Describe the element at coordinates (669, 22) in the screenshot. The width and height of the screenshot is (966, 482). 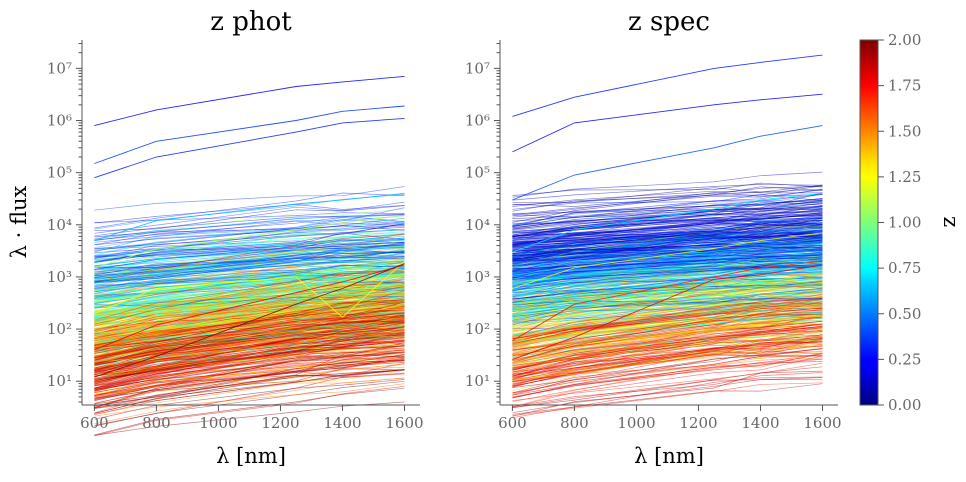
I see `chart-title: z spec` at that location.